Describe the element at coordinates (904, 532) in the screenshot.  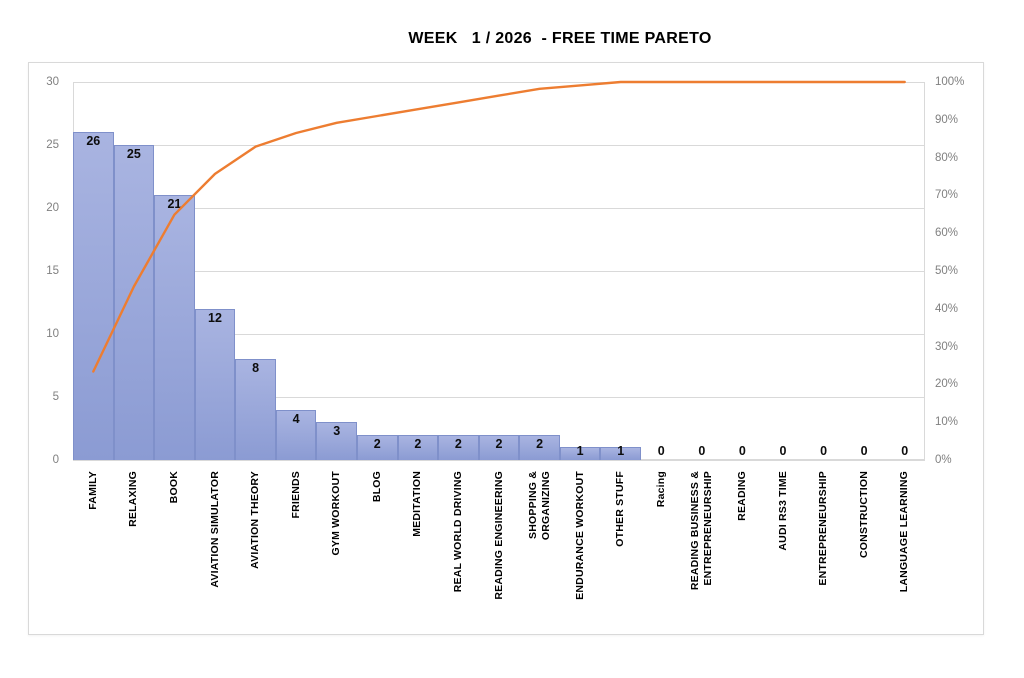
I see `category-label: LANGUAGE LEARNING` at that location.